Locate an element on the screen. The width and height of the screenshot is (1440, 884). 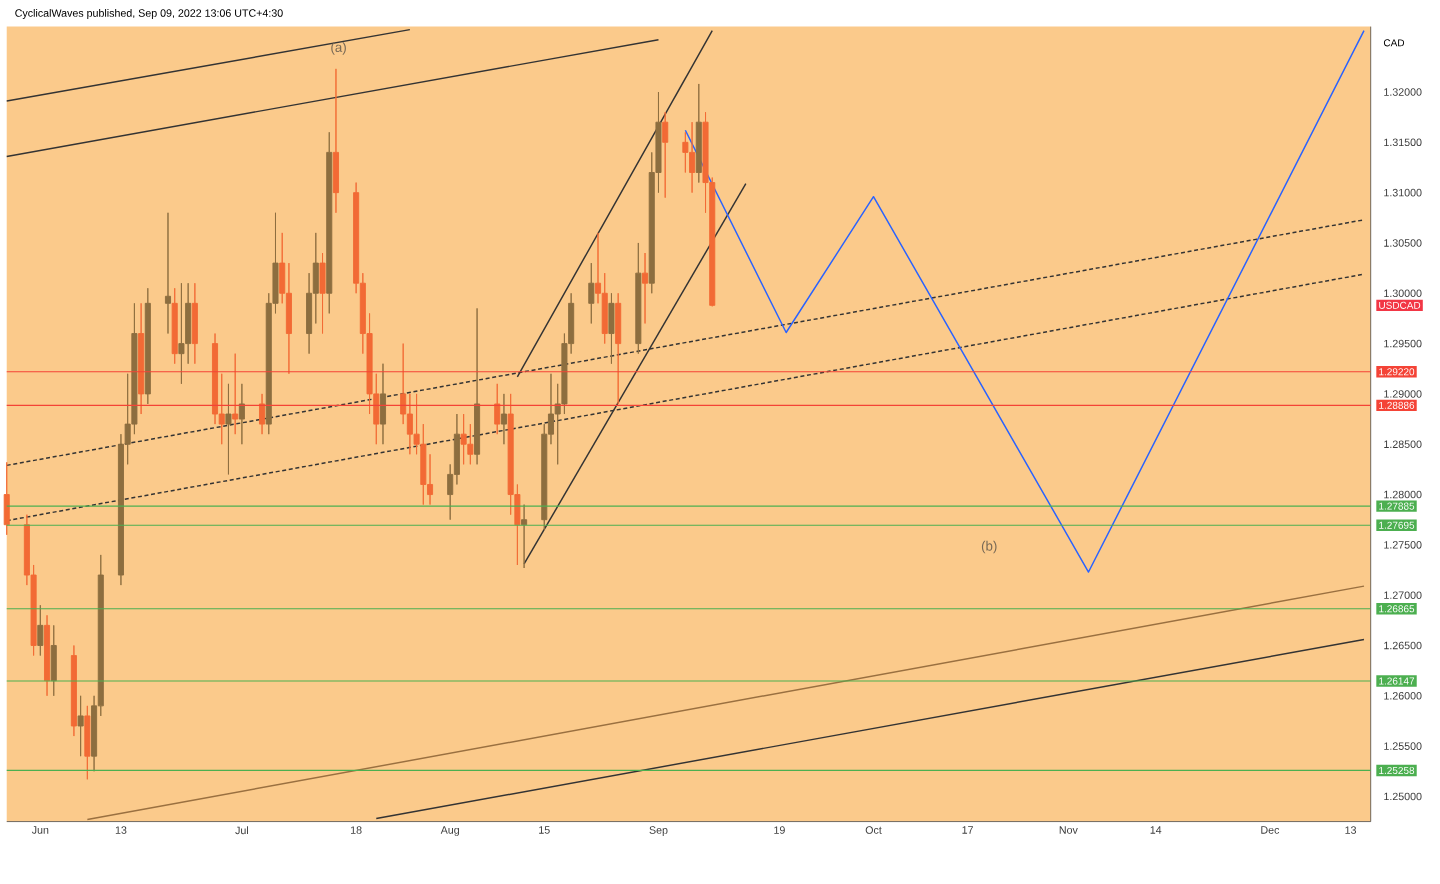
y-tick-label: 1.27500 is located at coordinates (1403, 545).